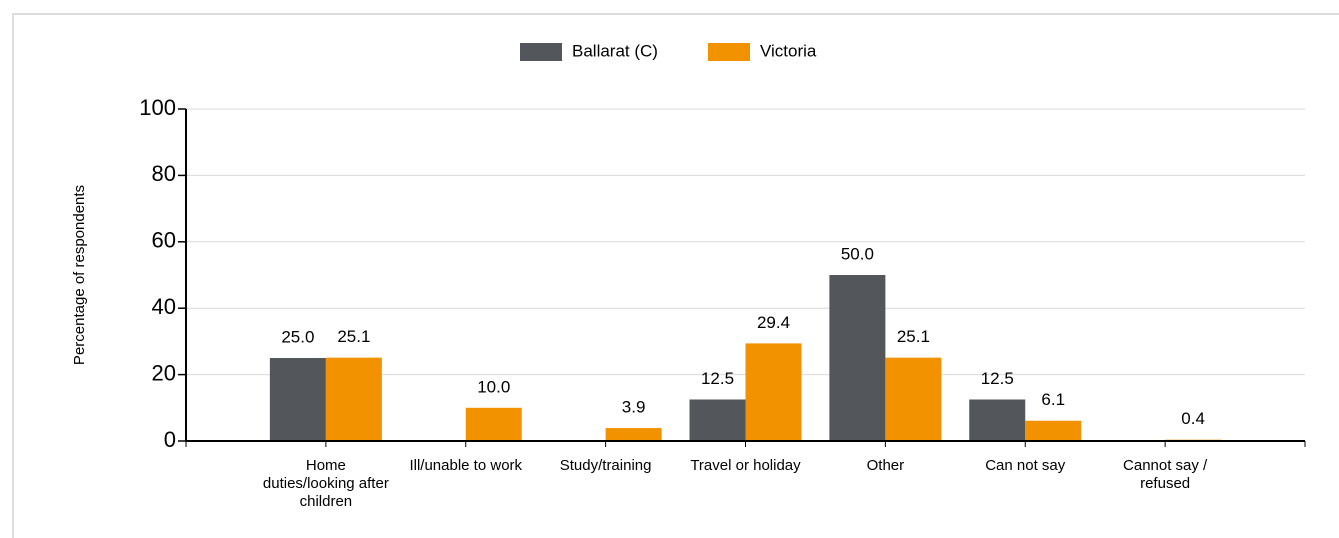 The width and height of the screenshot is (1339, 538). Describe the element at coordinates (164, 372) in the screenshot. I see `y-tick-label: 20` at that location.